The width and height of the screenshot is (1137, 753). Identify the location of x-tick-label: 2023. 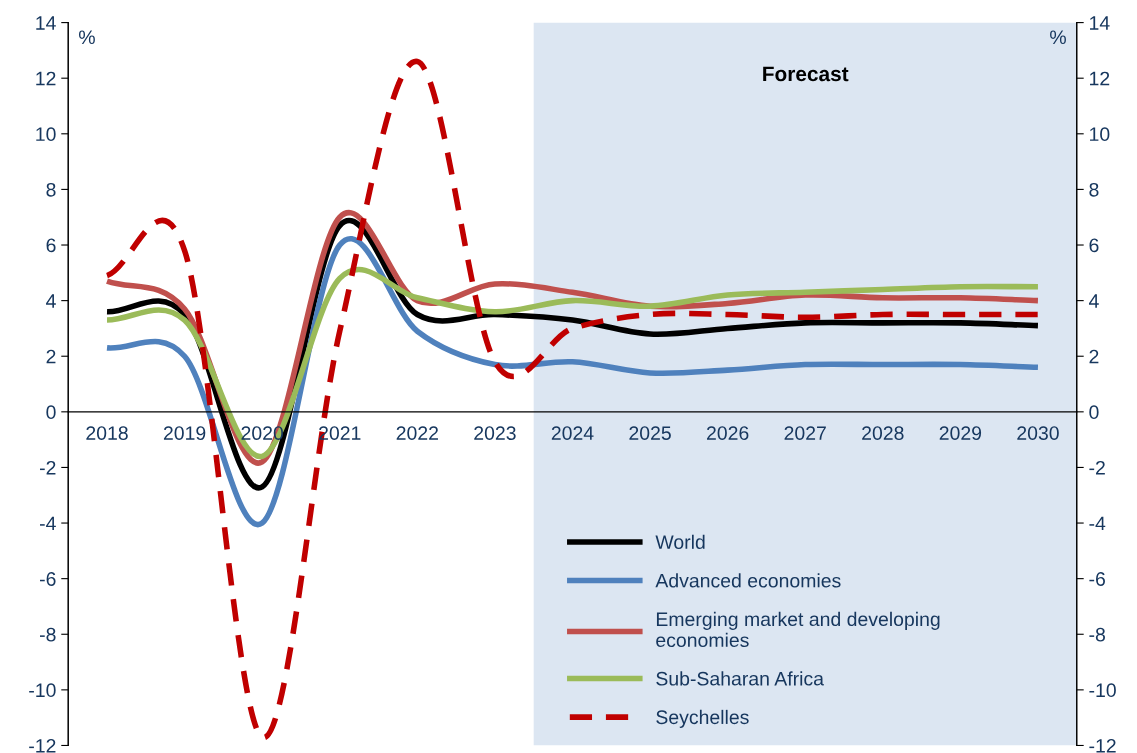
(495, 433).